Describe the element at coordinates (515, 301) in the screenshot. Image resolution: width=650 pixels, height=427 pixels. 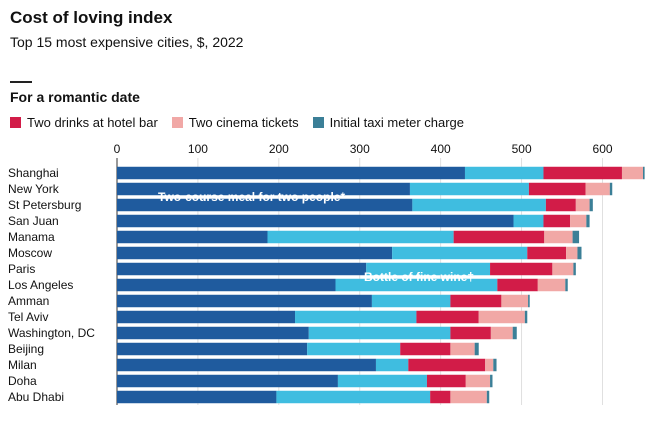
I see `bar-amman-cinema` at that location.